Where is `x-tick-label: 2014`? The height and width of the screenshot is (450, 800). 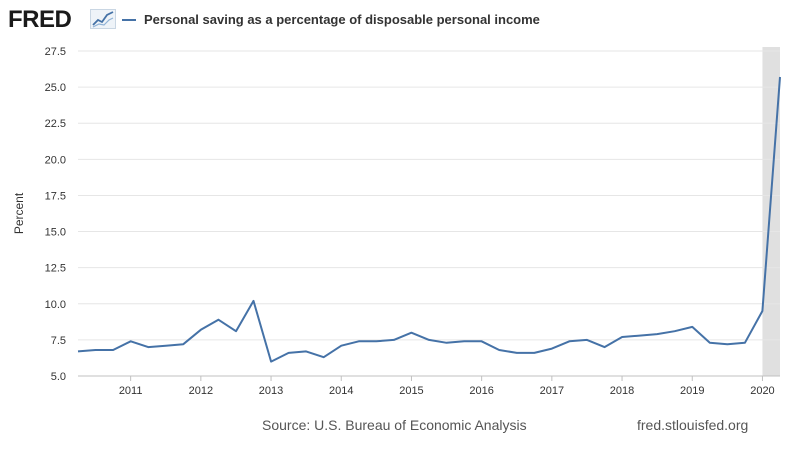
x-tick-label: 2014 is located at coordinates (341, 391).